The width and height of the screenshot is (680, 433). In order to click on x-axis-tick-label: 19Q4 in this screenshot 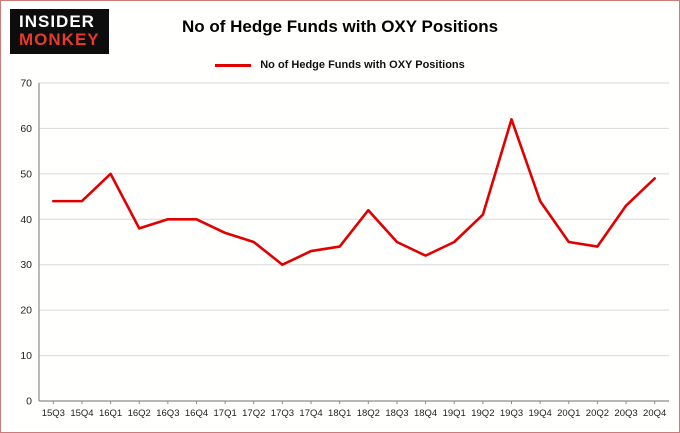, I will do `click(540, 413)`.